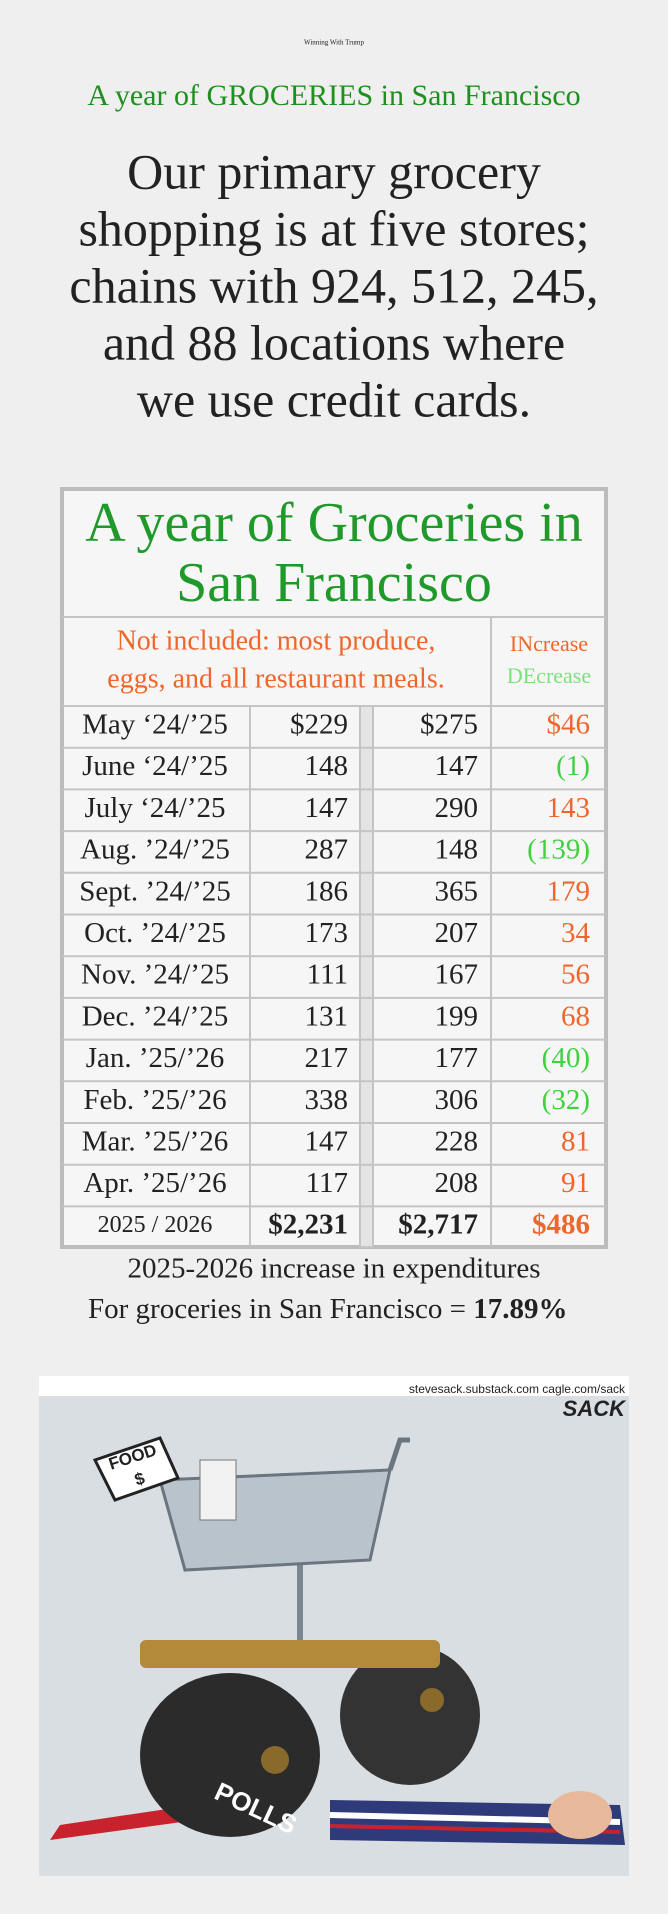  What do you see at coordinates (549, 675) in the screenshot?
I see `legend-decrease: DEcrease` at bounding box center [549, 675].